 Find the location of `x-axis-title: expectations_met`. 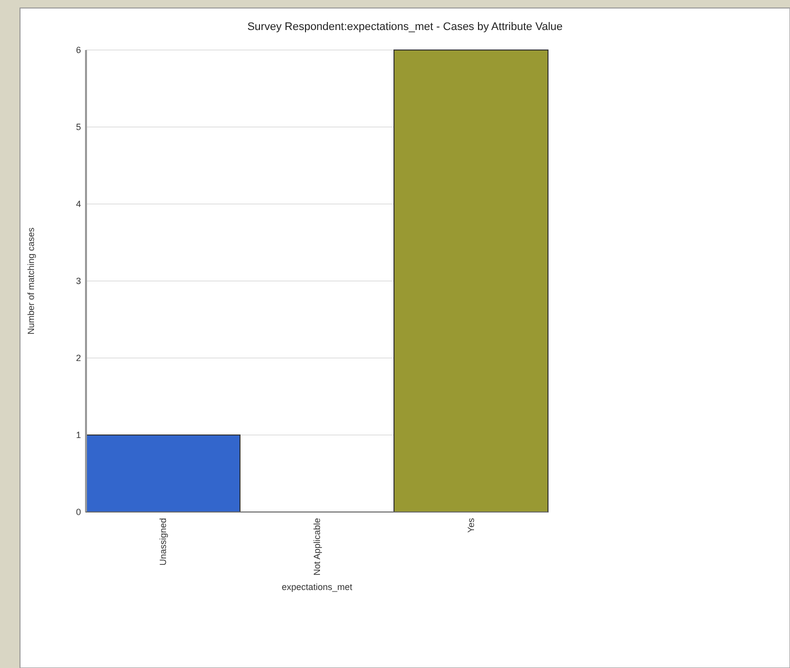

x-axis-title: expectations_met is located at coordinates (317, 587).